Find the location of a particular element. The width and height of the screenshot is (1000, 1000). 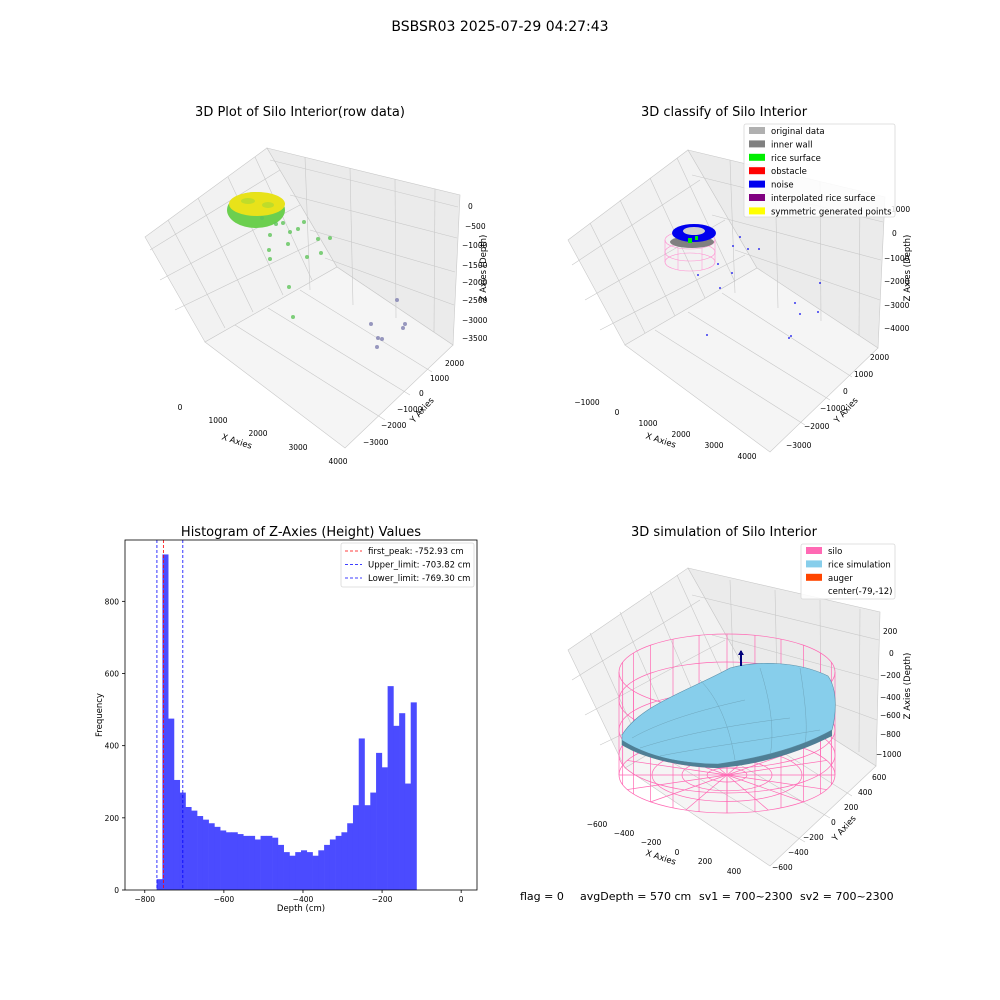

p2-ytick: −1000 is located at coordinates (833, 408).